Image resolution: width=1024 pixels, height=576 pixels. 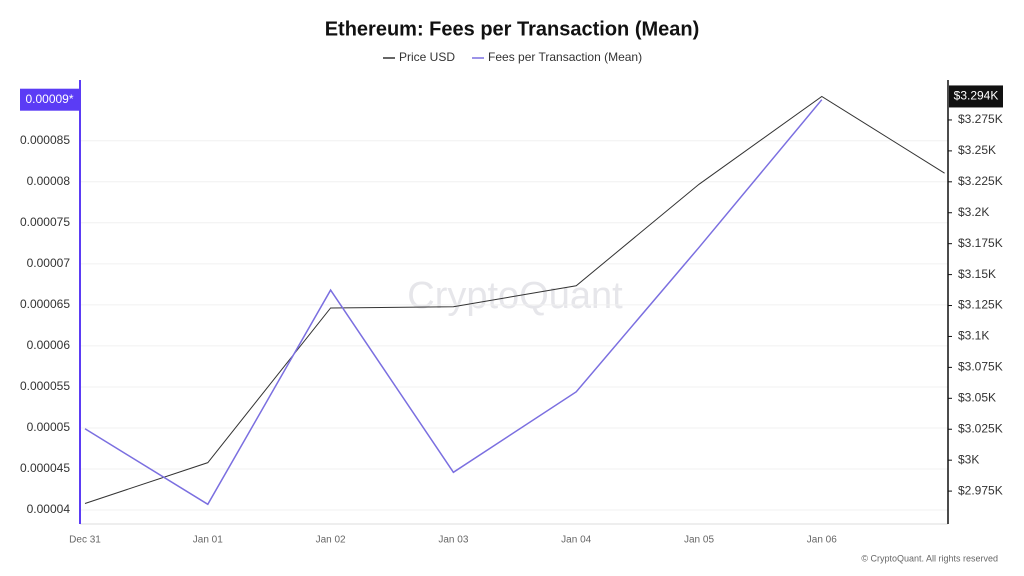 I want to click on y2-marker-box, so click(x=976, y=96).